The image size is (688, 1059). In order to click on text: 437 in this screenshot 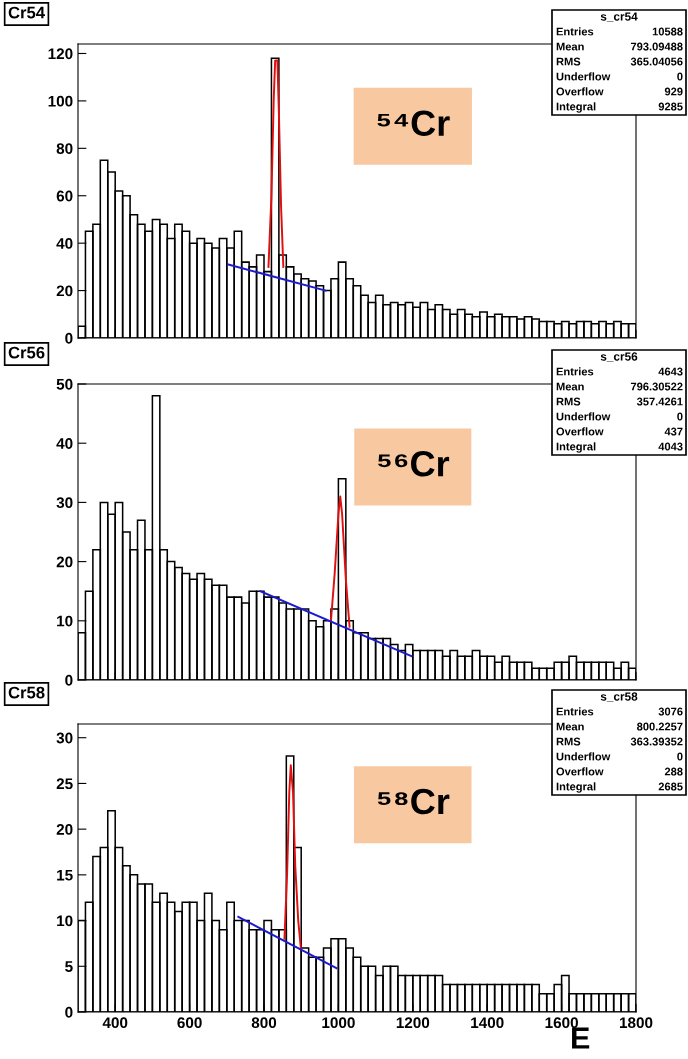, I will do `click(673, 431)`.